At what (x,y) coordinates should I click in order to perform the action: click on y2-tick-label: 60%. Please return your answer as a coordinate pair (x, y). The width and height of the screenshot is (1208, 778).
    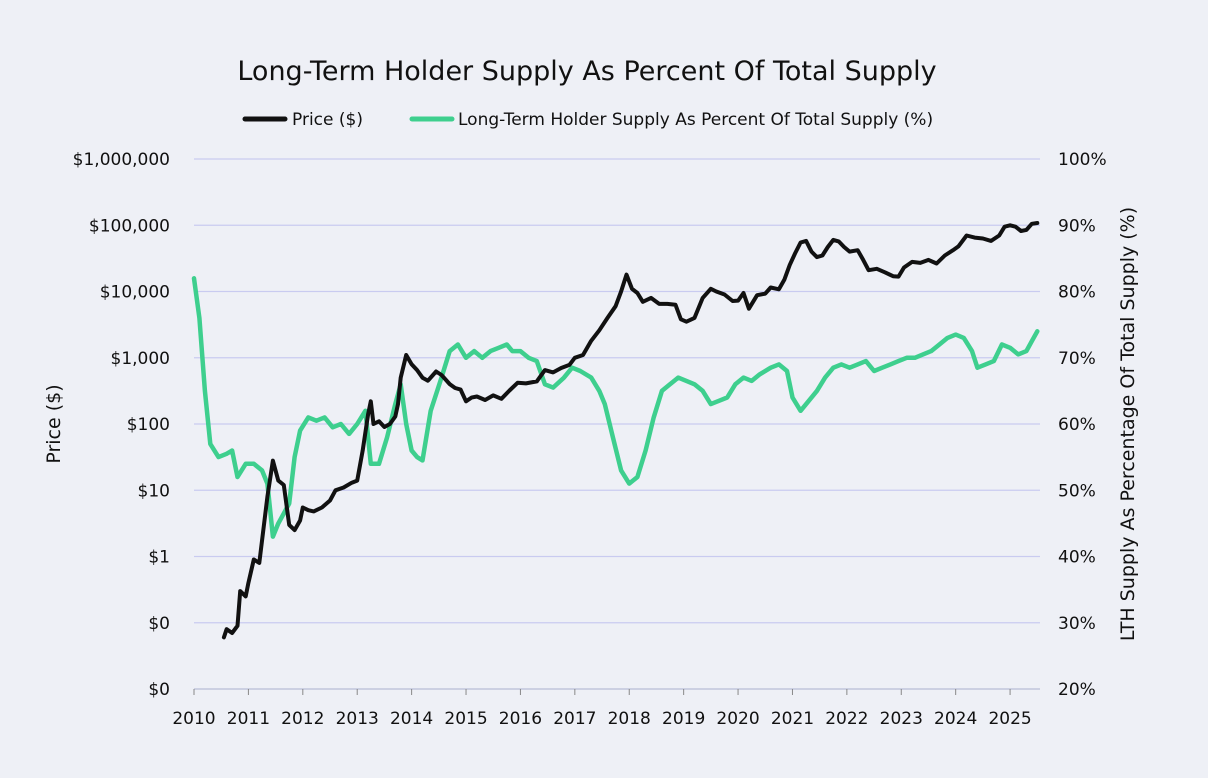
    Looking at the image, I should click on (1077, 425).